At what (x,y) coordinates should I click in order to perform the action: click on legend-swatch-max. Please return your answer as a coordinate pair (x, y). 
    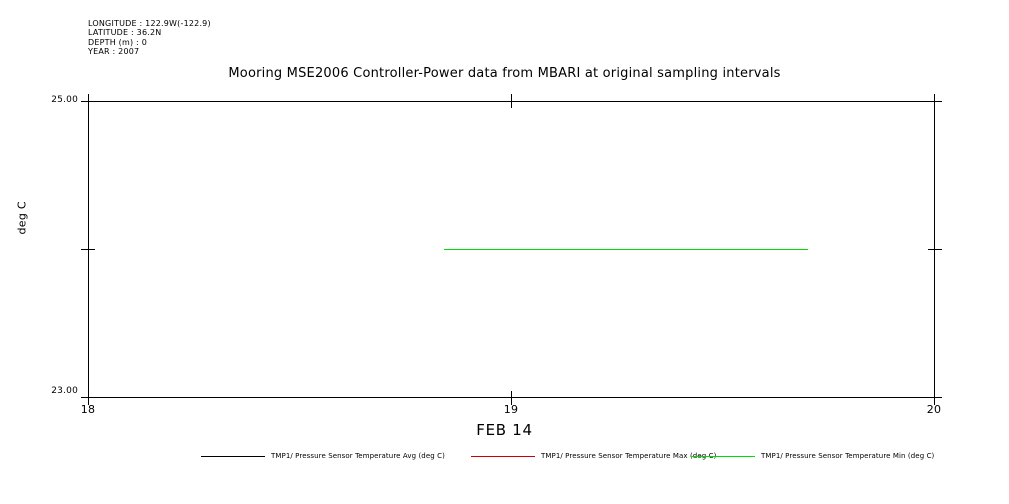
    Looking at the image, I should click on (503, 456).